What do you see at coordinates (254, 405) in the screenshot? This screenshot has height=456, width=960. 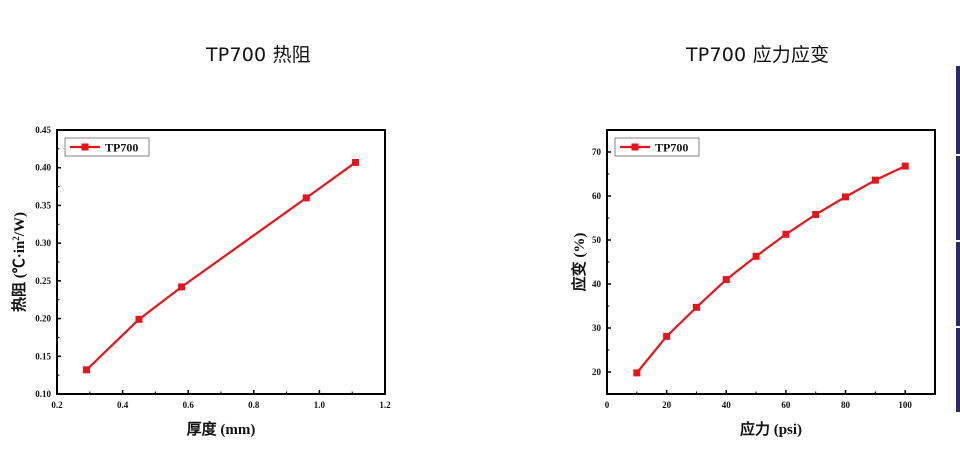 I see `x-tick-label: 0.8` at bounding box center [254, 405].